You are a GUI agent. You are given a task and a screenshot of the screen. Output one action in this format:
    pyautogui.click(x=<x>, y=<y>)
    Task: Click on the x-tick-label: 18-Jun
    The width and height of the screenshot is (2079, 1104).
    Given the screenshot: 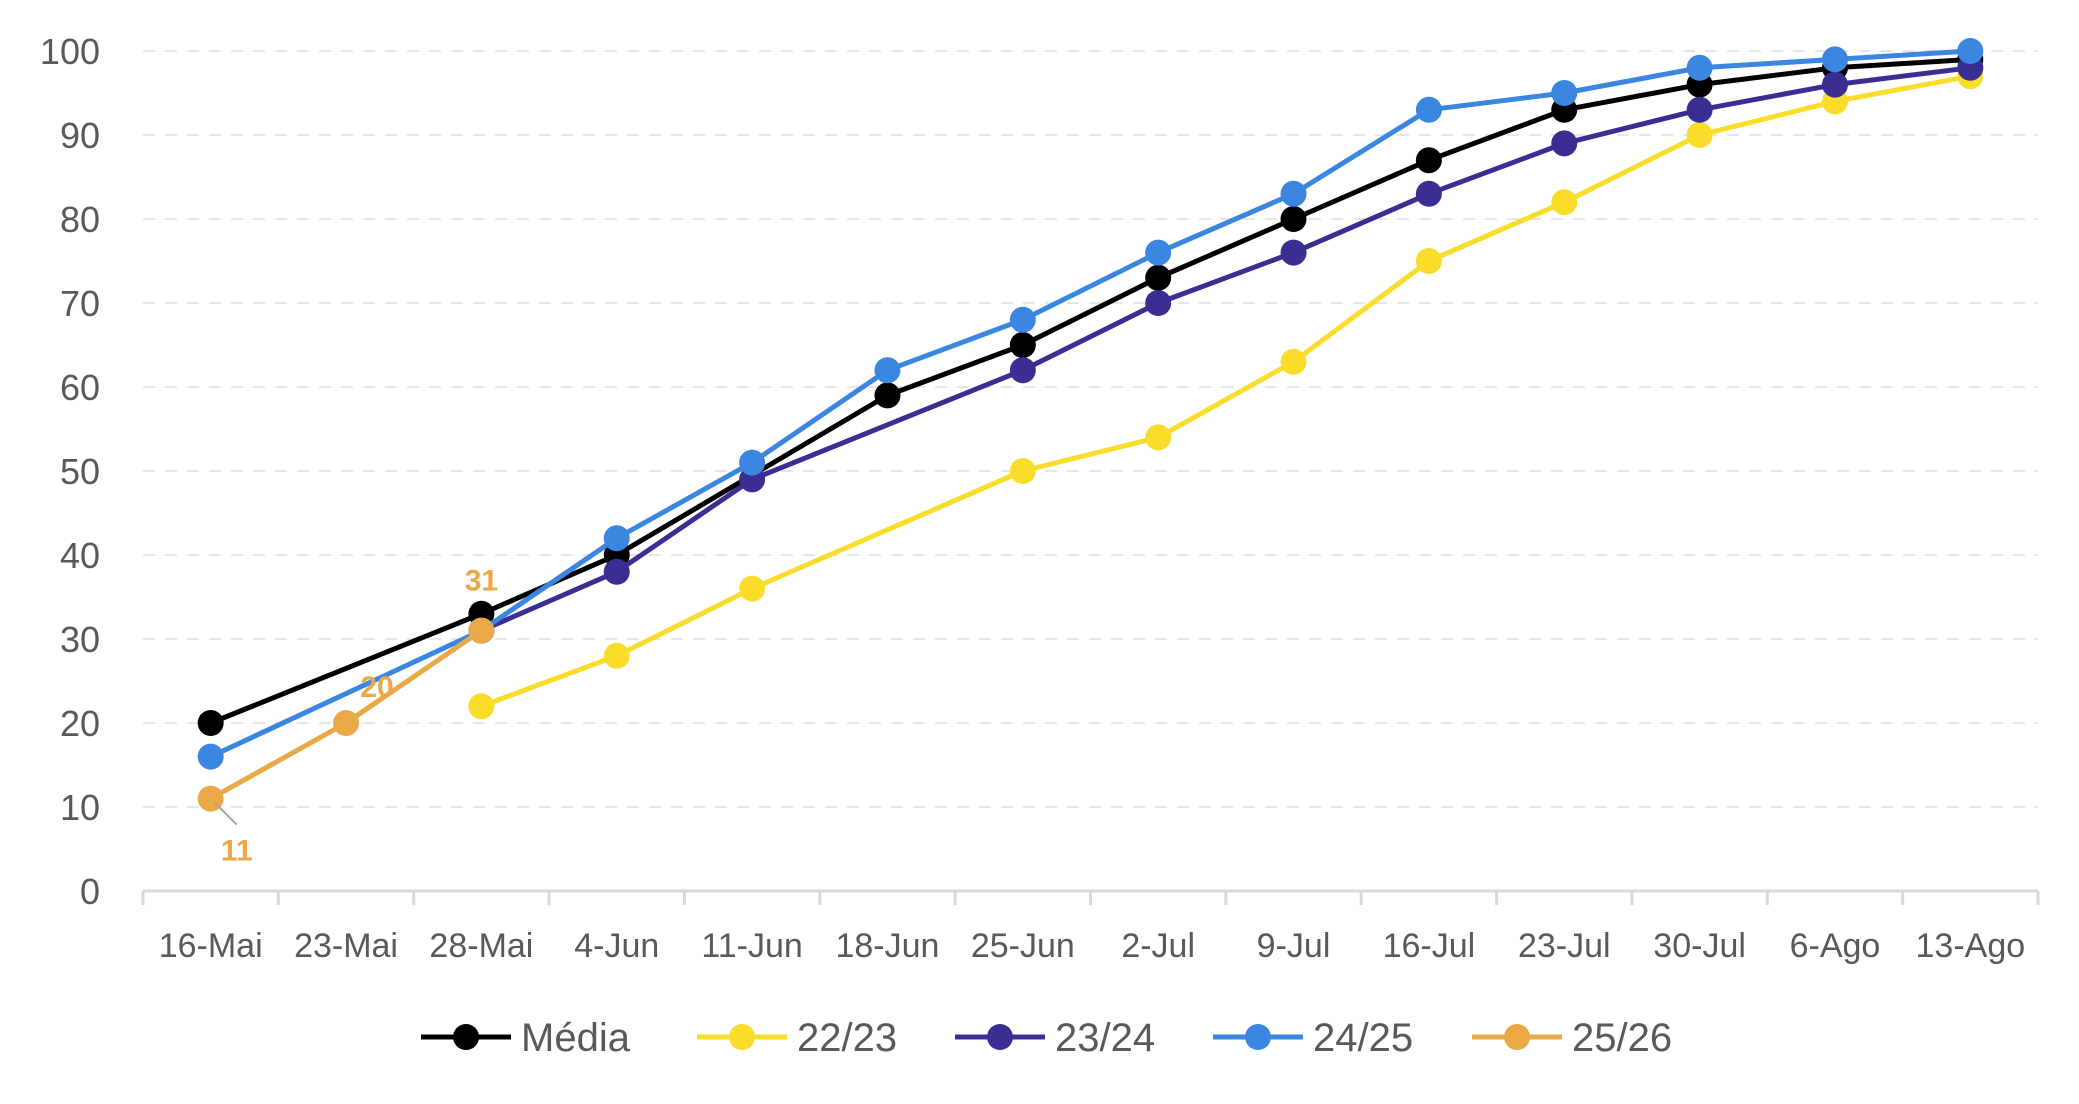 What is the action you would take?
    pyautogui.click(x=887, y=946)
    